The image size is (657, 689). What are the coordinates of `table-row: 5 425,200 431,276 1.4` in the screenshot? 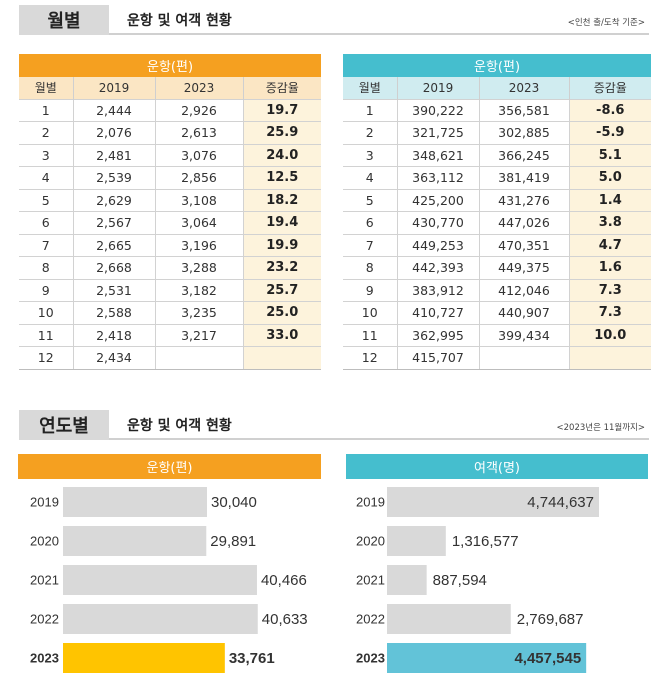 It's located at (497, 200).